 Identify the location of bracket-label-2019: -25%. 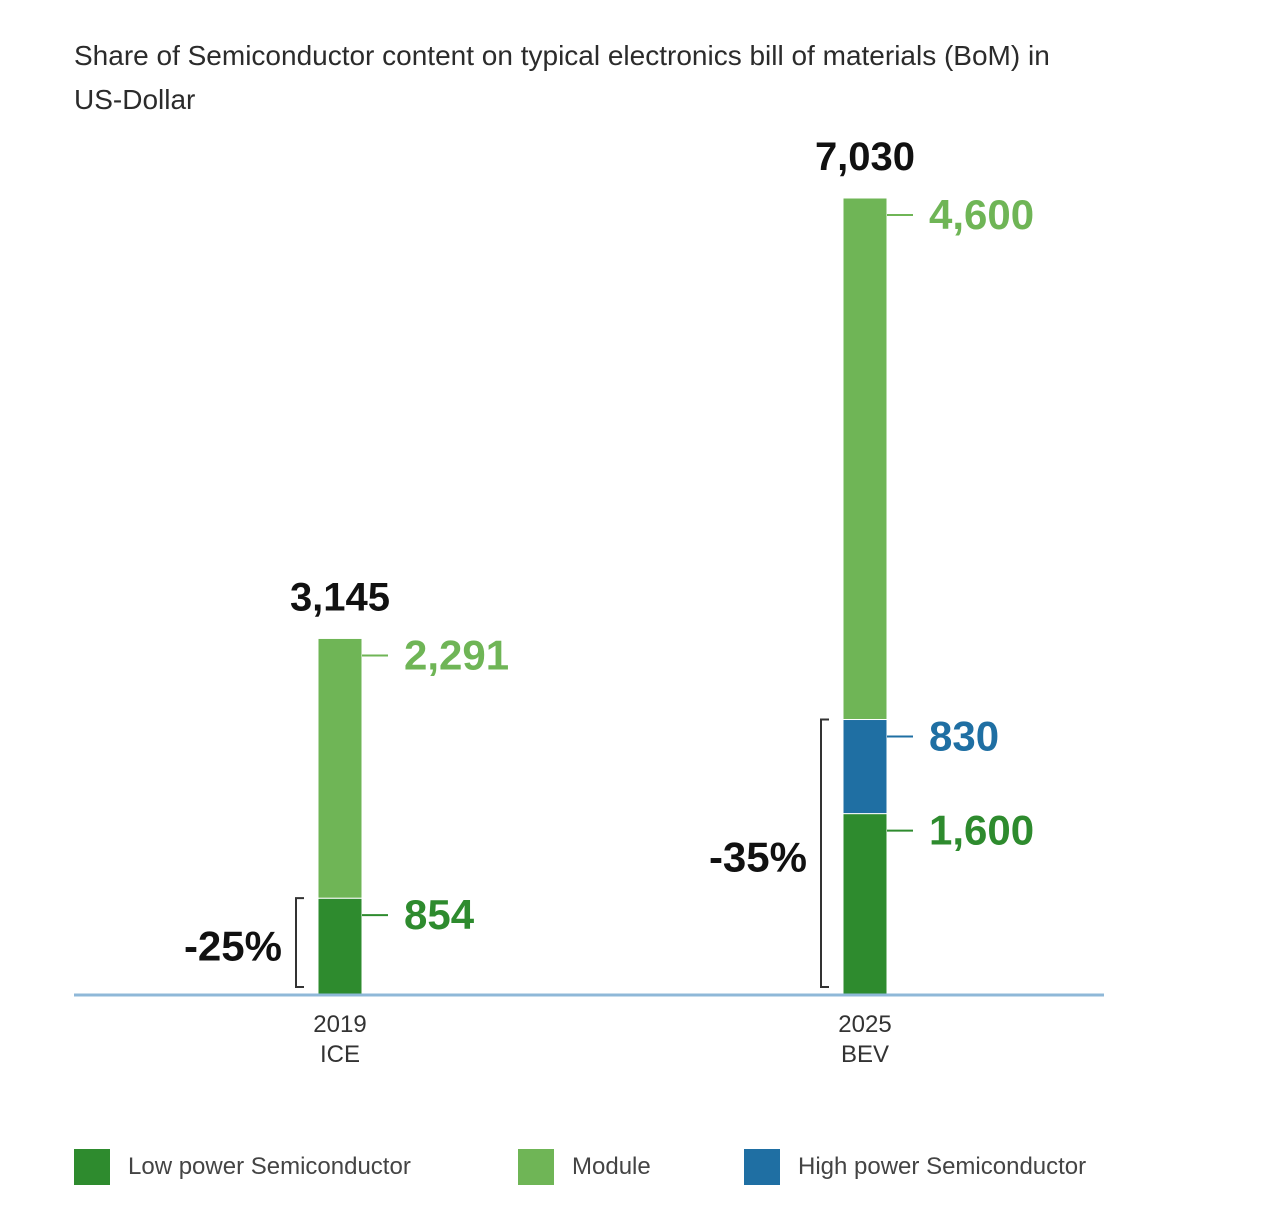
(233, 946).